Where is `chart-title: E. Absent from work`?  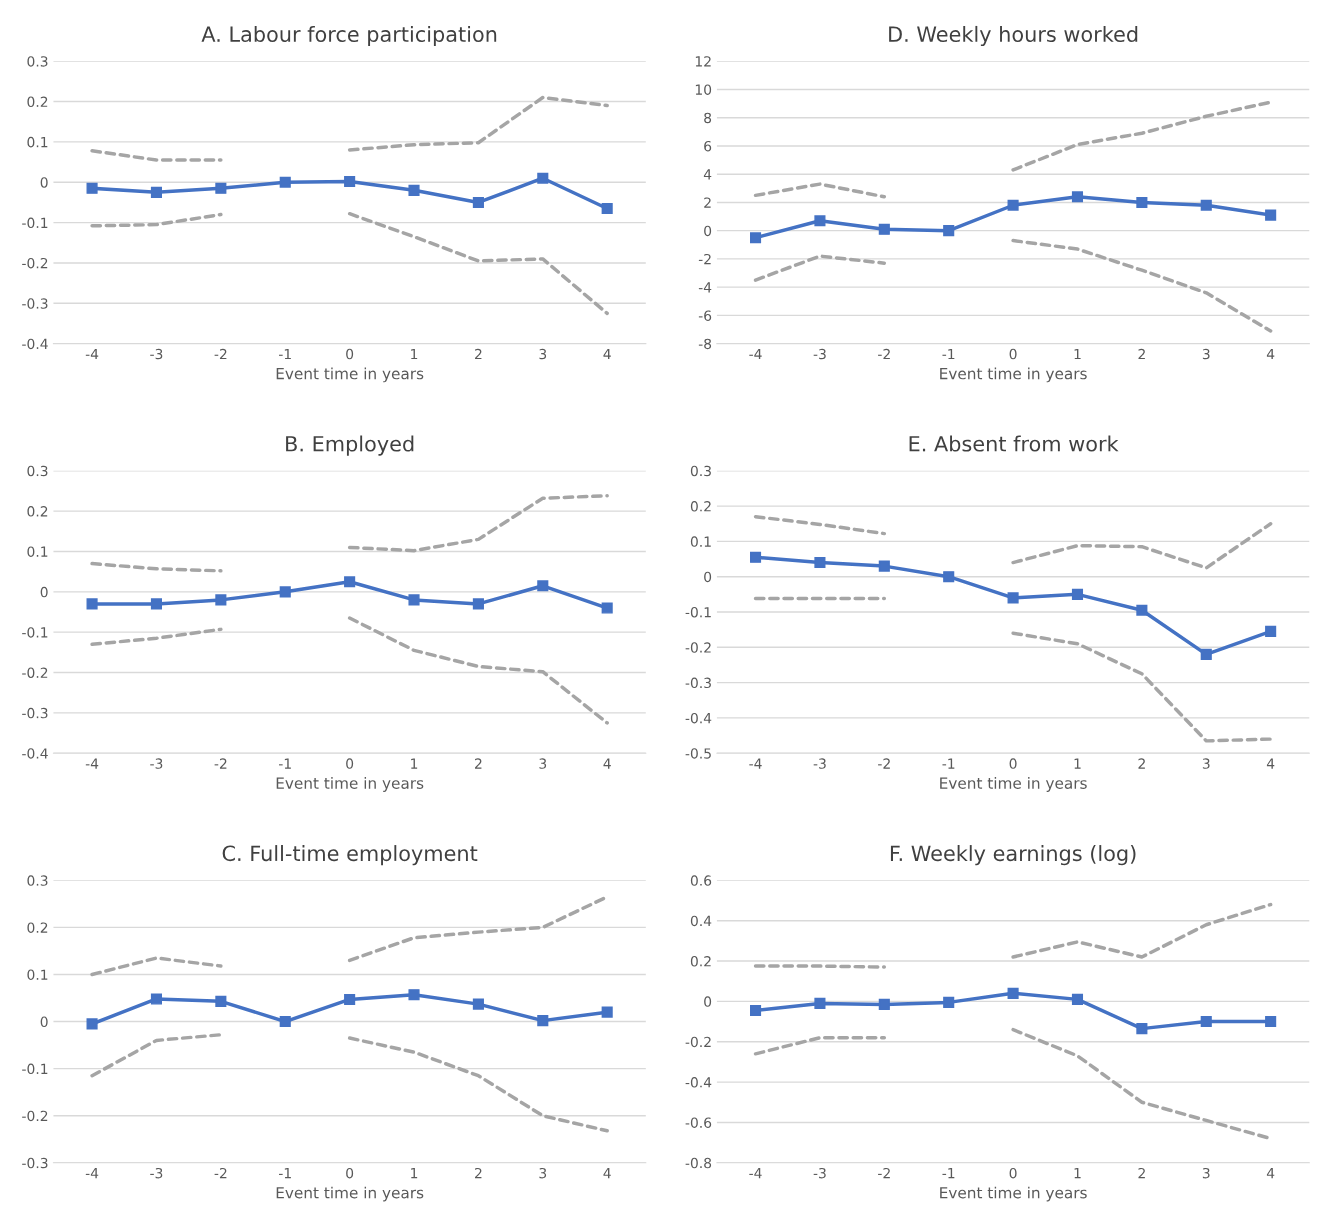 chart-title: E. Absent from work is located at coordinates (1014, 443).